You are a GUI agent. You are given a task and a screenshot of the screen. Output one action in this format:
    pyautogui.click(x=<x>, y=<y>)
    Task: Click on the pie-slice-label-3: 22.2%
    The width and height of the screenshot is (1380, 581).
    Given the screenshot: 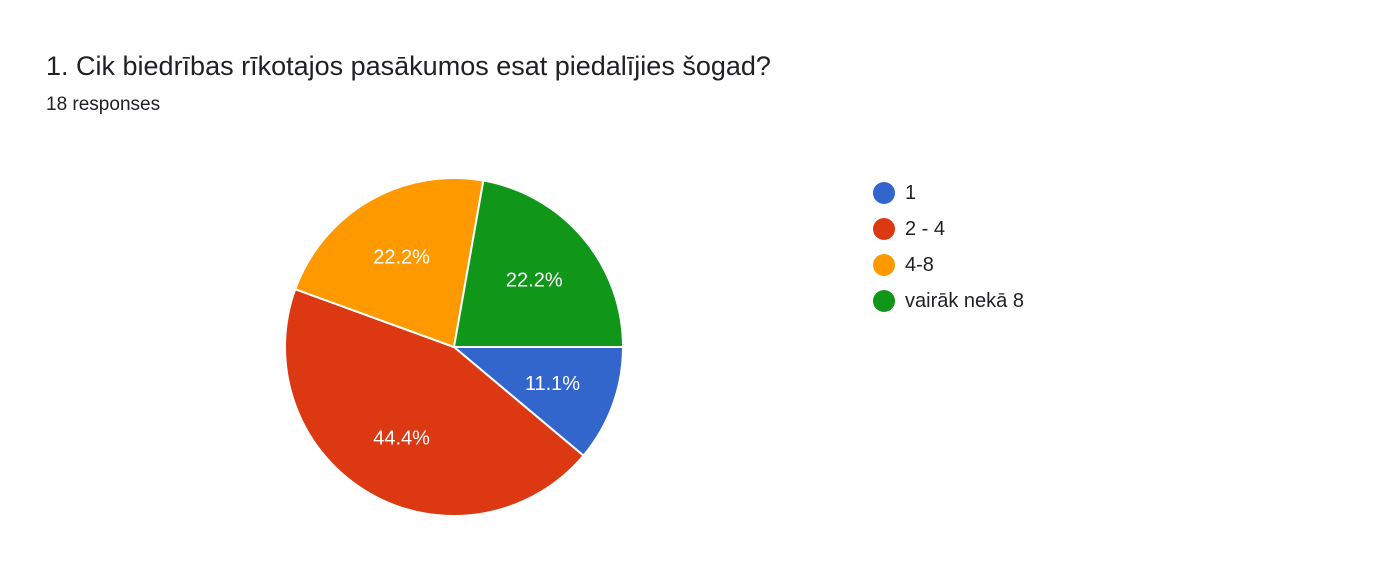 What is the action you would take?
    pyautogui.click(x=401, y=257)
    